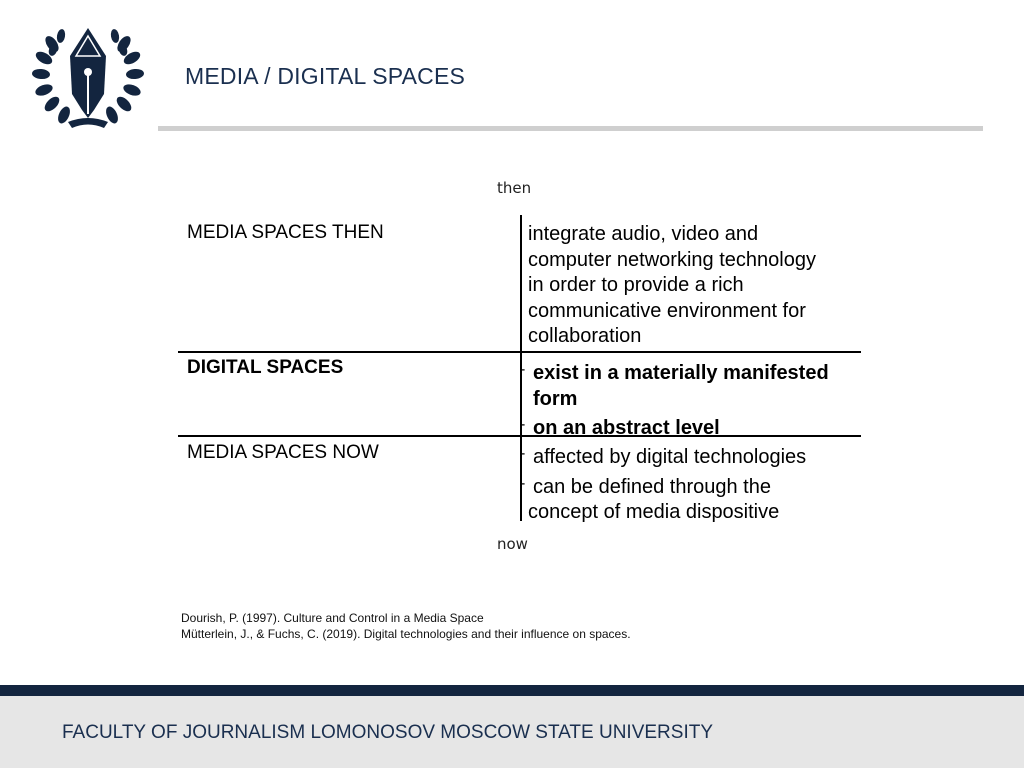  What do you see at coordinates (512, 544) in the screenshot?
I see `timeline-now-label: now` at bounding box center [512, 544].